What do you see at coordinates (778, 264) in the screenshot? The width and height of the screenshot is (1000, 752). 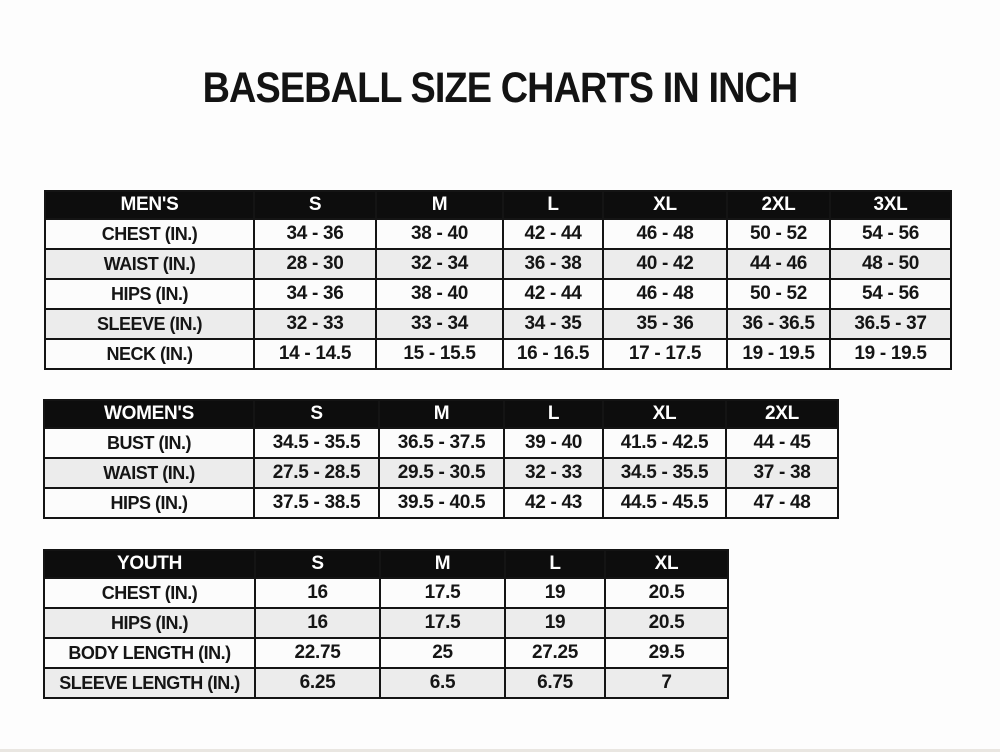 I see `size-value-cell: 44 - 46` at bounding box center [778, 264].